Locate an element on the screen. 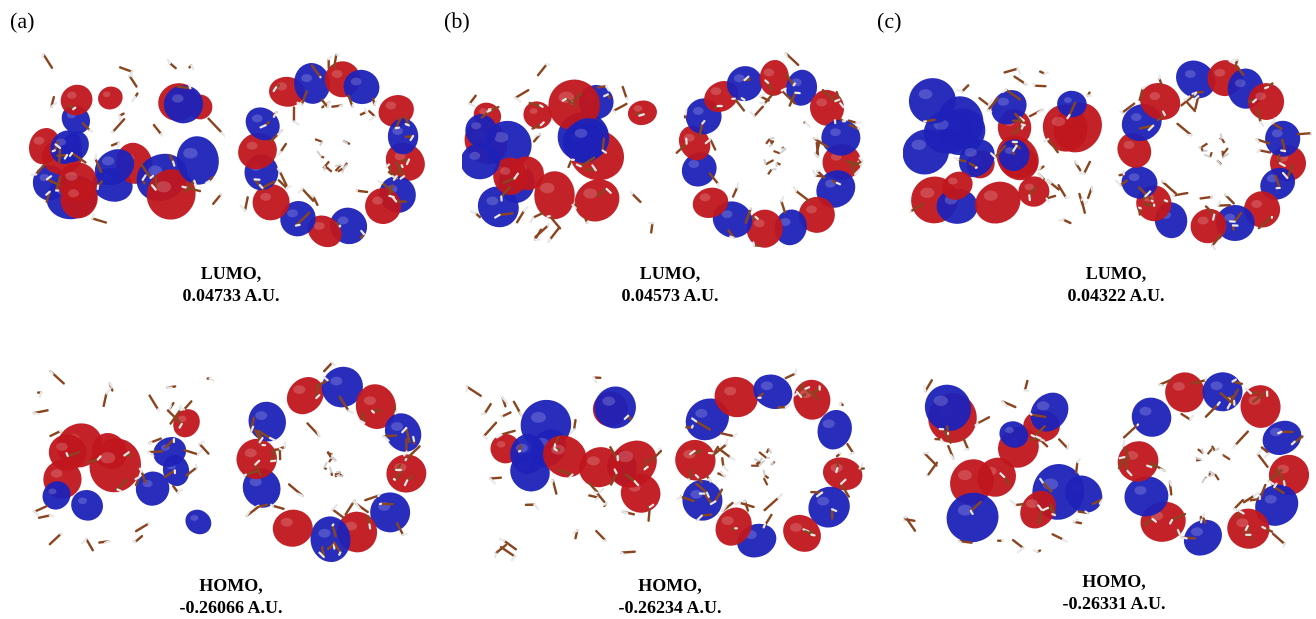 The image size is (1316, 619). caption-a-lumo-energy: 0.04733 A.U. is located at coordinates (231, 295).